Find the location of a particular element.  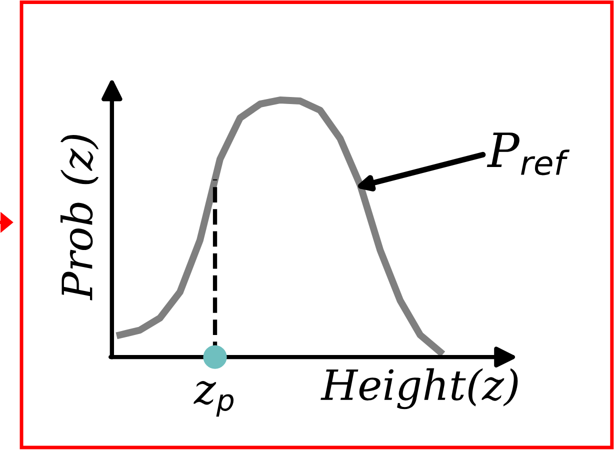

y-axis-title: Prob (z) is located at coordinates (79, 217).